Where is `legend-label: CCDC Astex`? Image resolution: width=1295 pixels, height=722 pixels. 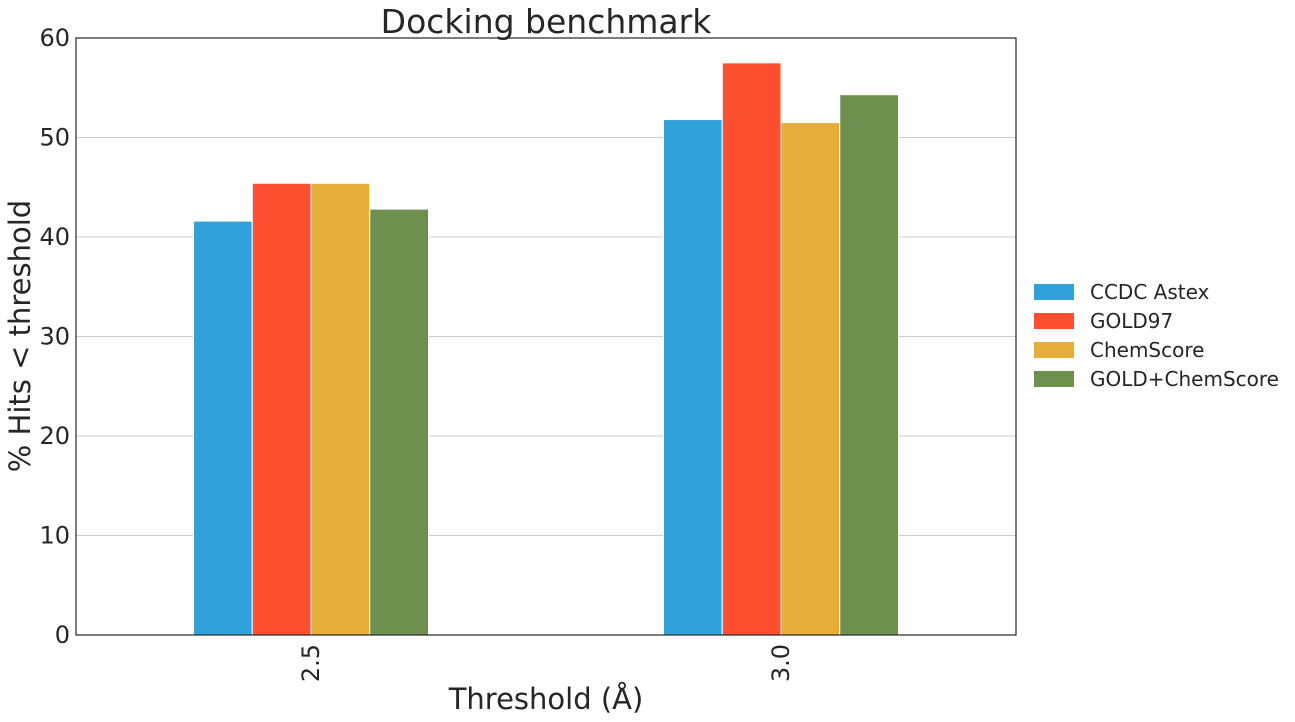 legend-label: CCDC Astex is located at coordinates (1150, 292).